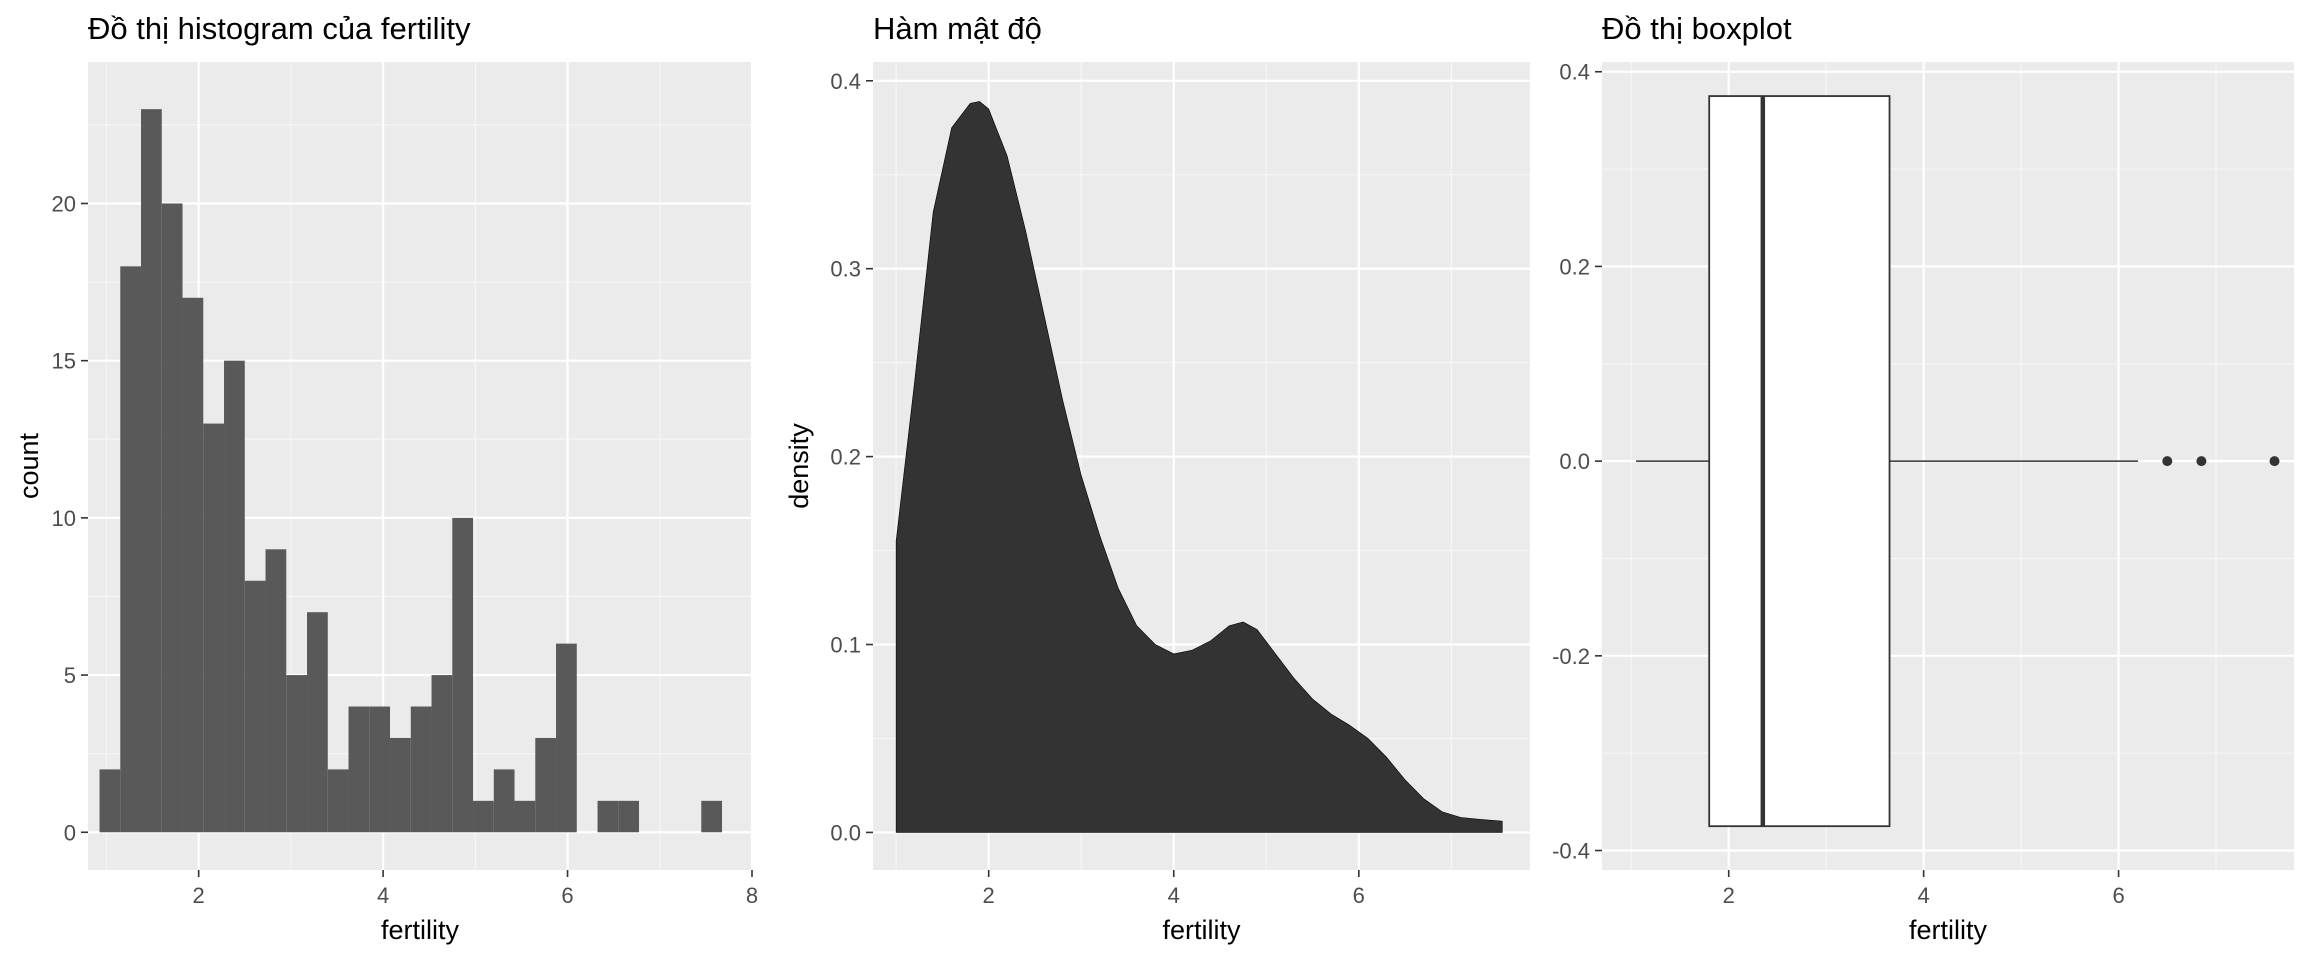  What do you see at coordinates (1697, 28) in the screenshot?
I see `chart-title: Đồ thị boxplot` at bounding box center [1697, 28].